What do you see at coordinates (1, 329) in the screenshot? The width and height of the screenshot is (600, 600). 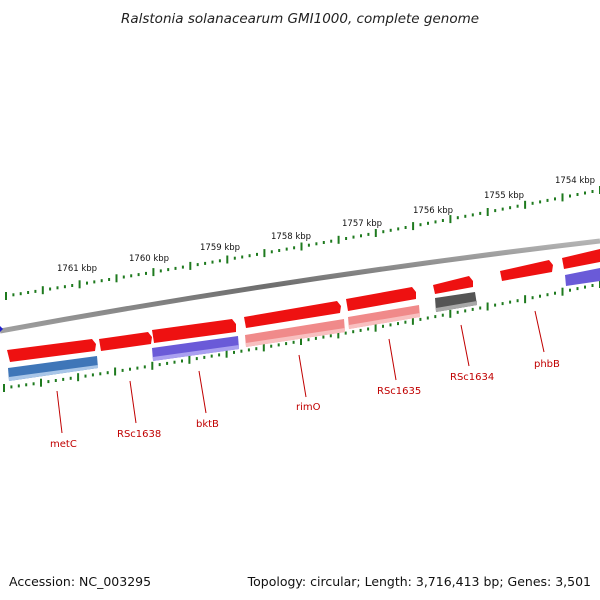 I see `left-edge-marker` at bounding box center [1, 329].